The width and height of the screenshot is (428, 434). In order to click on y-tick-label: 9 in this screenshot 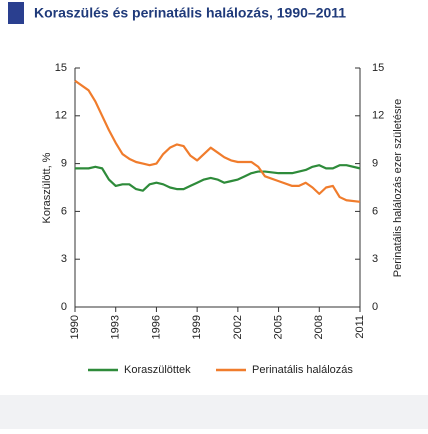, I will do `click(64, 164)`.